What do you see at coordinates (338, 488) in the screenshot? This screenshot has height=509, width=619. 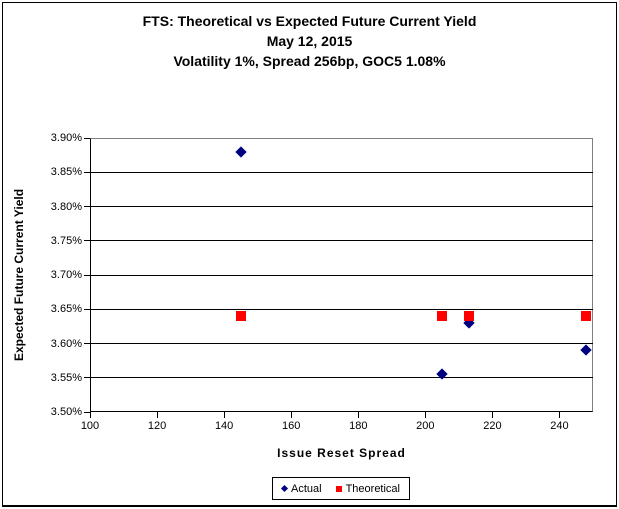 I see `theoretical-square-icon` at bounding box center [338, 488].